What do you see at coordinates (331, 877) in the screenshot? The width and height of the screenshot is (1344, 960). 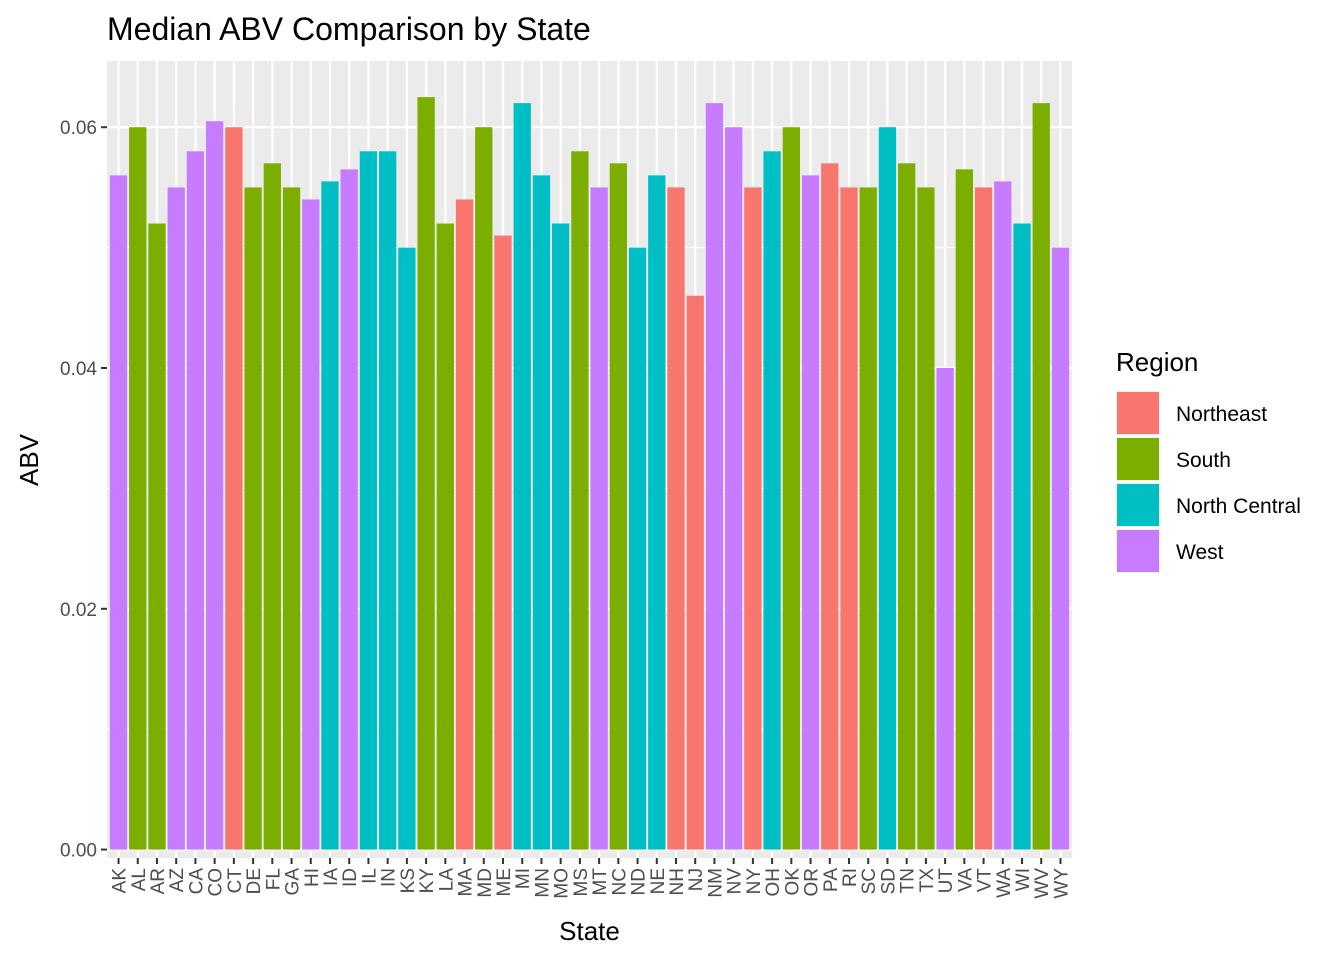 I see `x-tick-label: IA` at bounding box center [331, 877].